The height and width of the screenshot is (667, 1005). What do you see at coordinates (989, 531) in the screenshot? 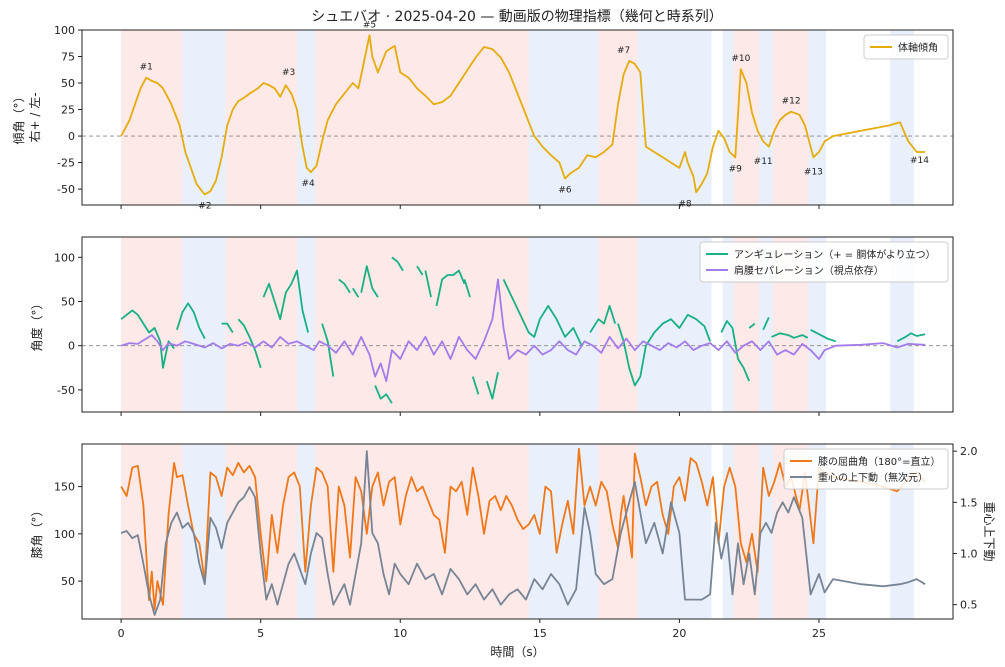
I see `y2-axis-label: 重心上下動` at bounding box center [989, 531].